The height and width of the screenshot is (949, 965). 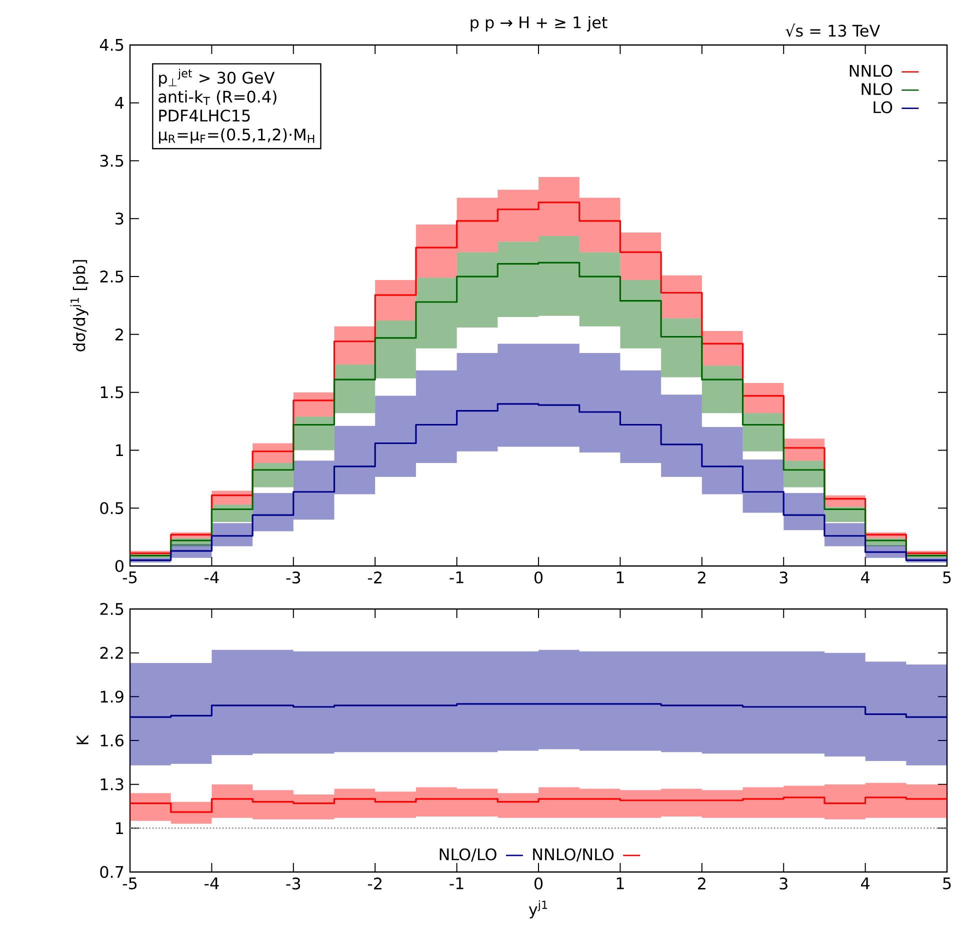 What do you see at coordinates (877, 89) in the screenshot?
I see `legend-label: NLO` at bounding box center [877, 89].